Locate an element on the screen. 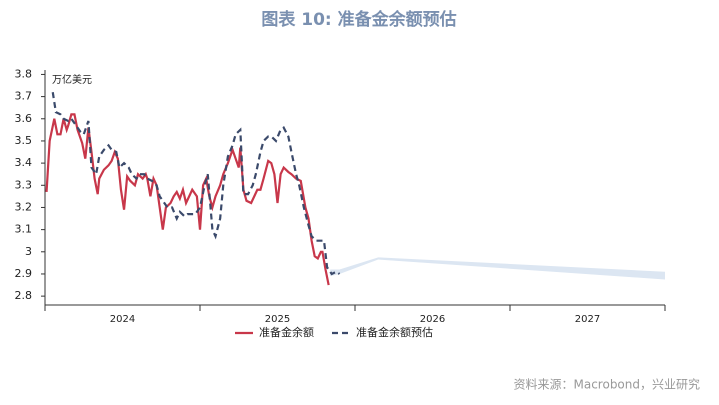 This screenshot has height=405, width=719. y-axis-label: 万亿美元 is located at coordinates (72, 79).